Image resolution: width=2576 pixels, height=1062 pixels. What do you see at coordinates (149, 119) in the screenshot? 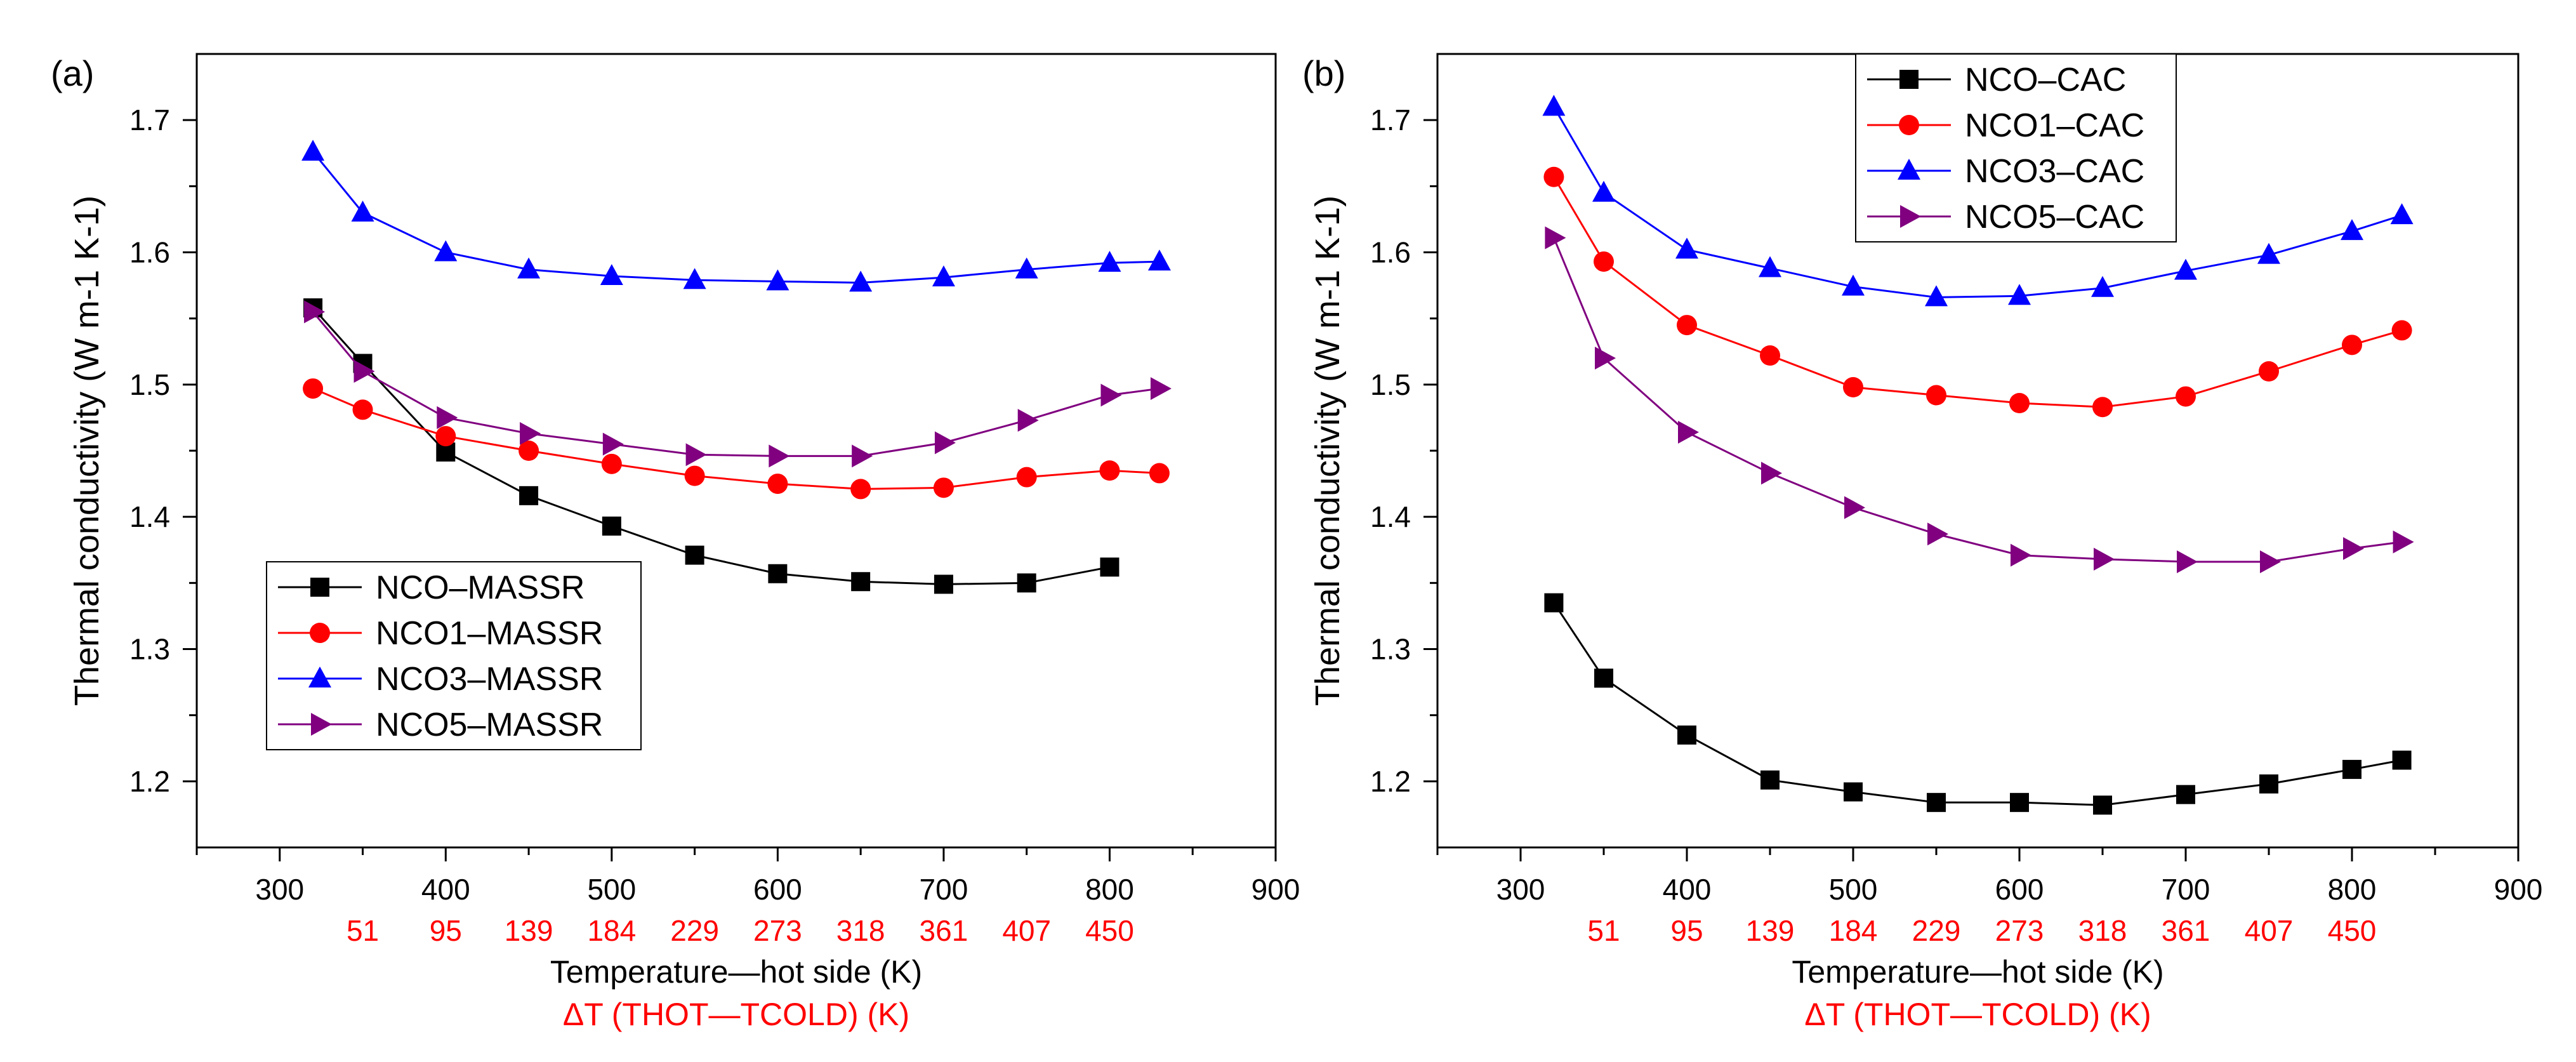
I see `y-tick-label: 1.7` at bounding box center [149, 119].